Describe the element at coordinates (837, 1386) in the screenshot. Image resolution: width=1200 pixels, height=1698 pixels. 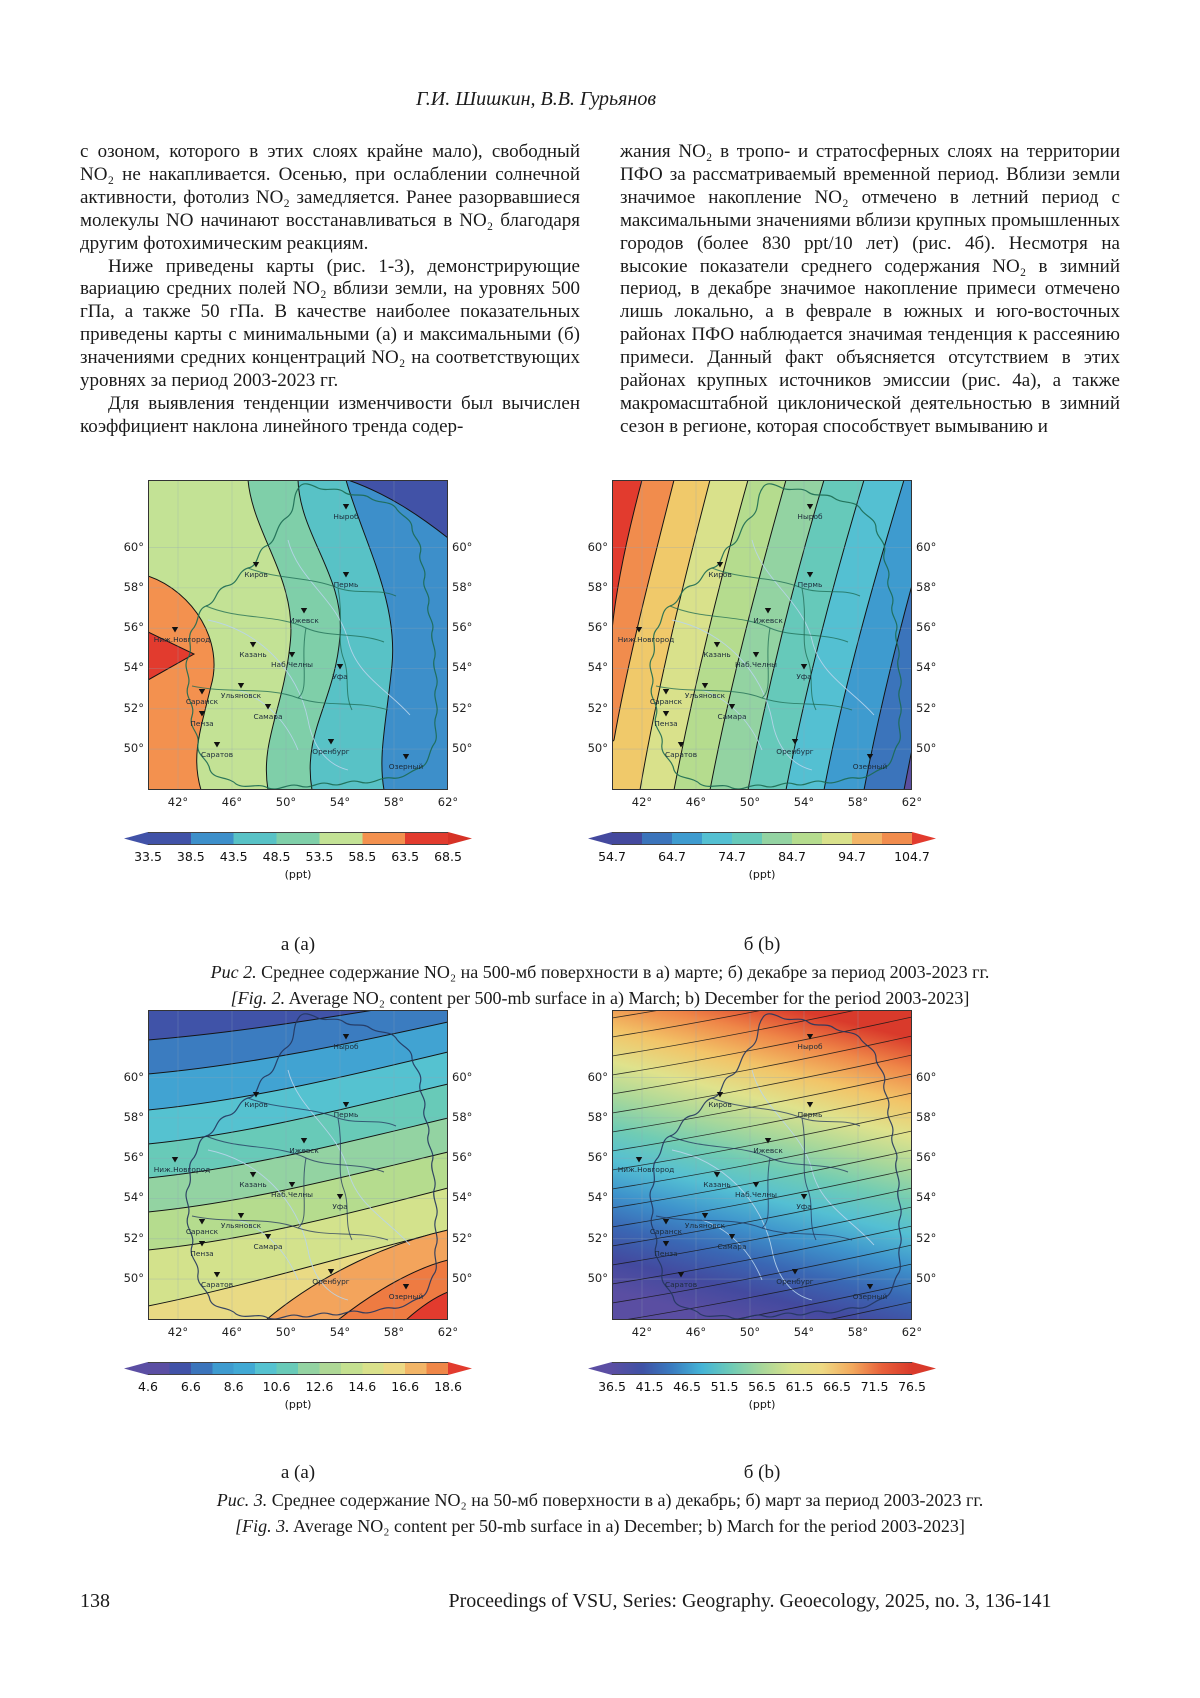
I see `colorbar-tick: 66.5` at that location.